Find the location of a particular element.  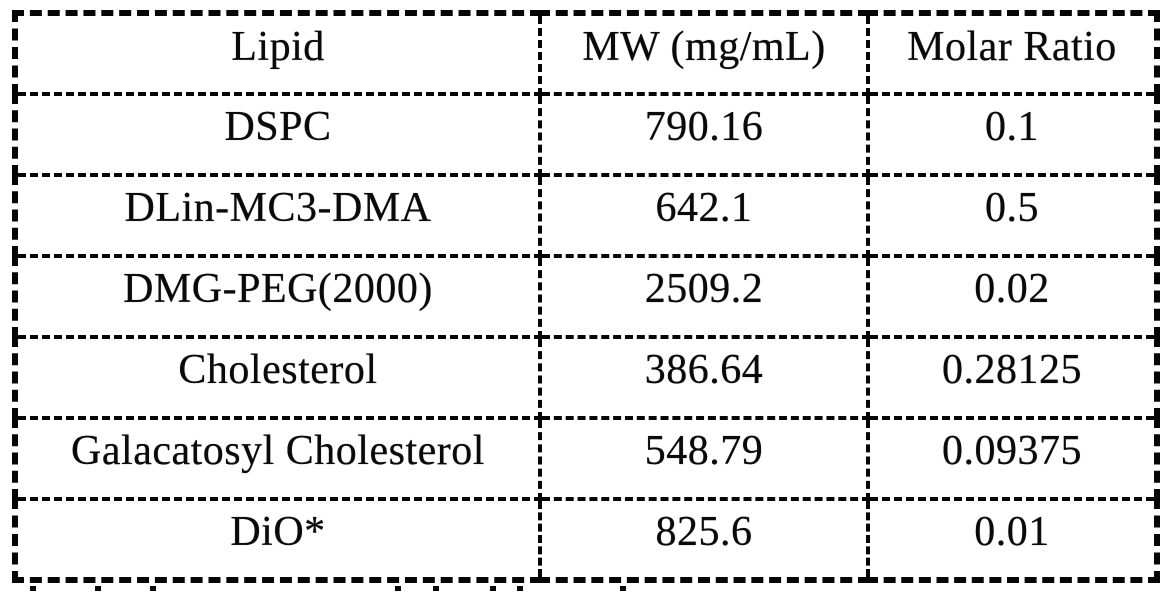

molar-ratio-cell: 0.02 is located at coordinates (1012, 296).